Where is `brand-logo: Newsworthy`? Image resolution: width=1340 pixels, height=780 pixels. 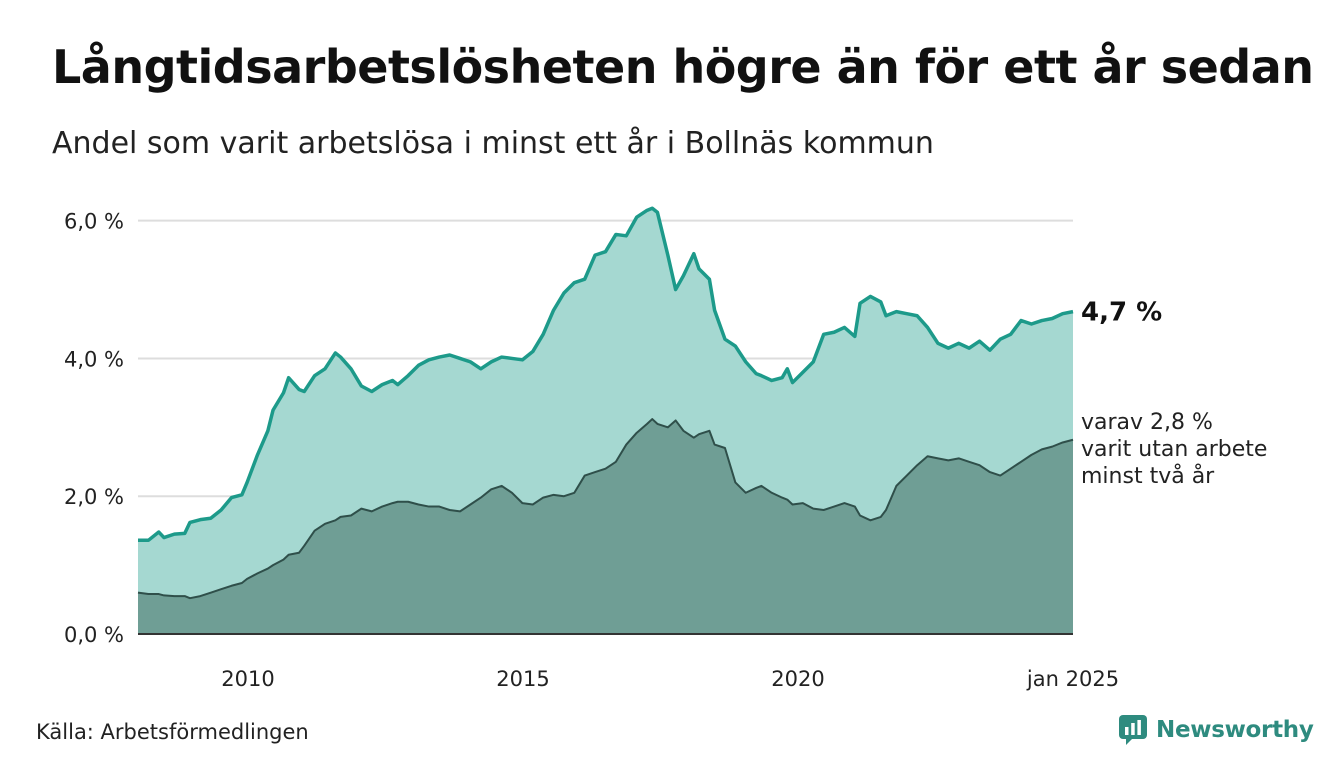
brand-logo: Newsworthy is located at coordinates (1216, 730).